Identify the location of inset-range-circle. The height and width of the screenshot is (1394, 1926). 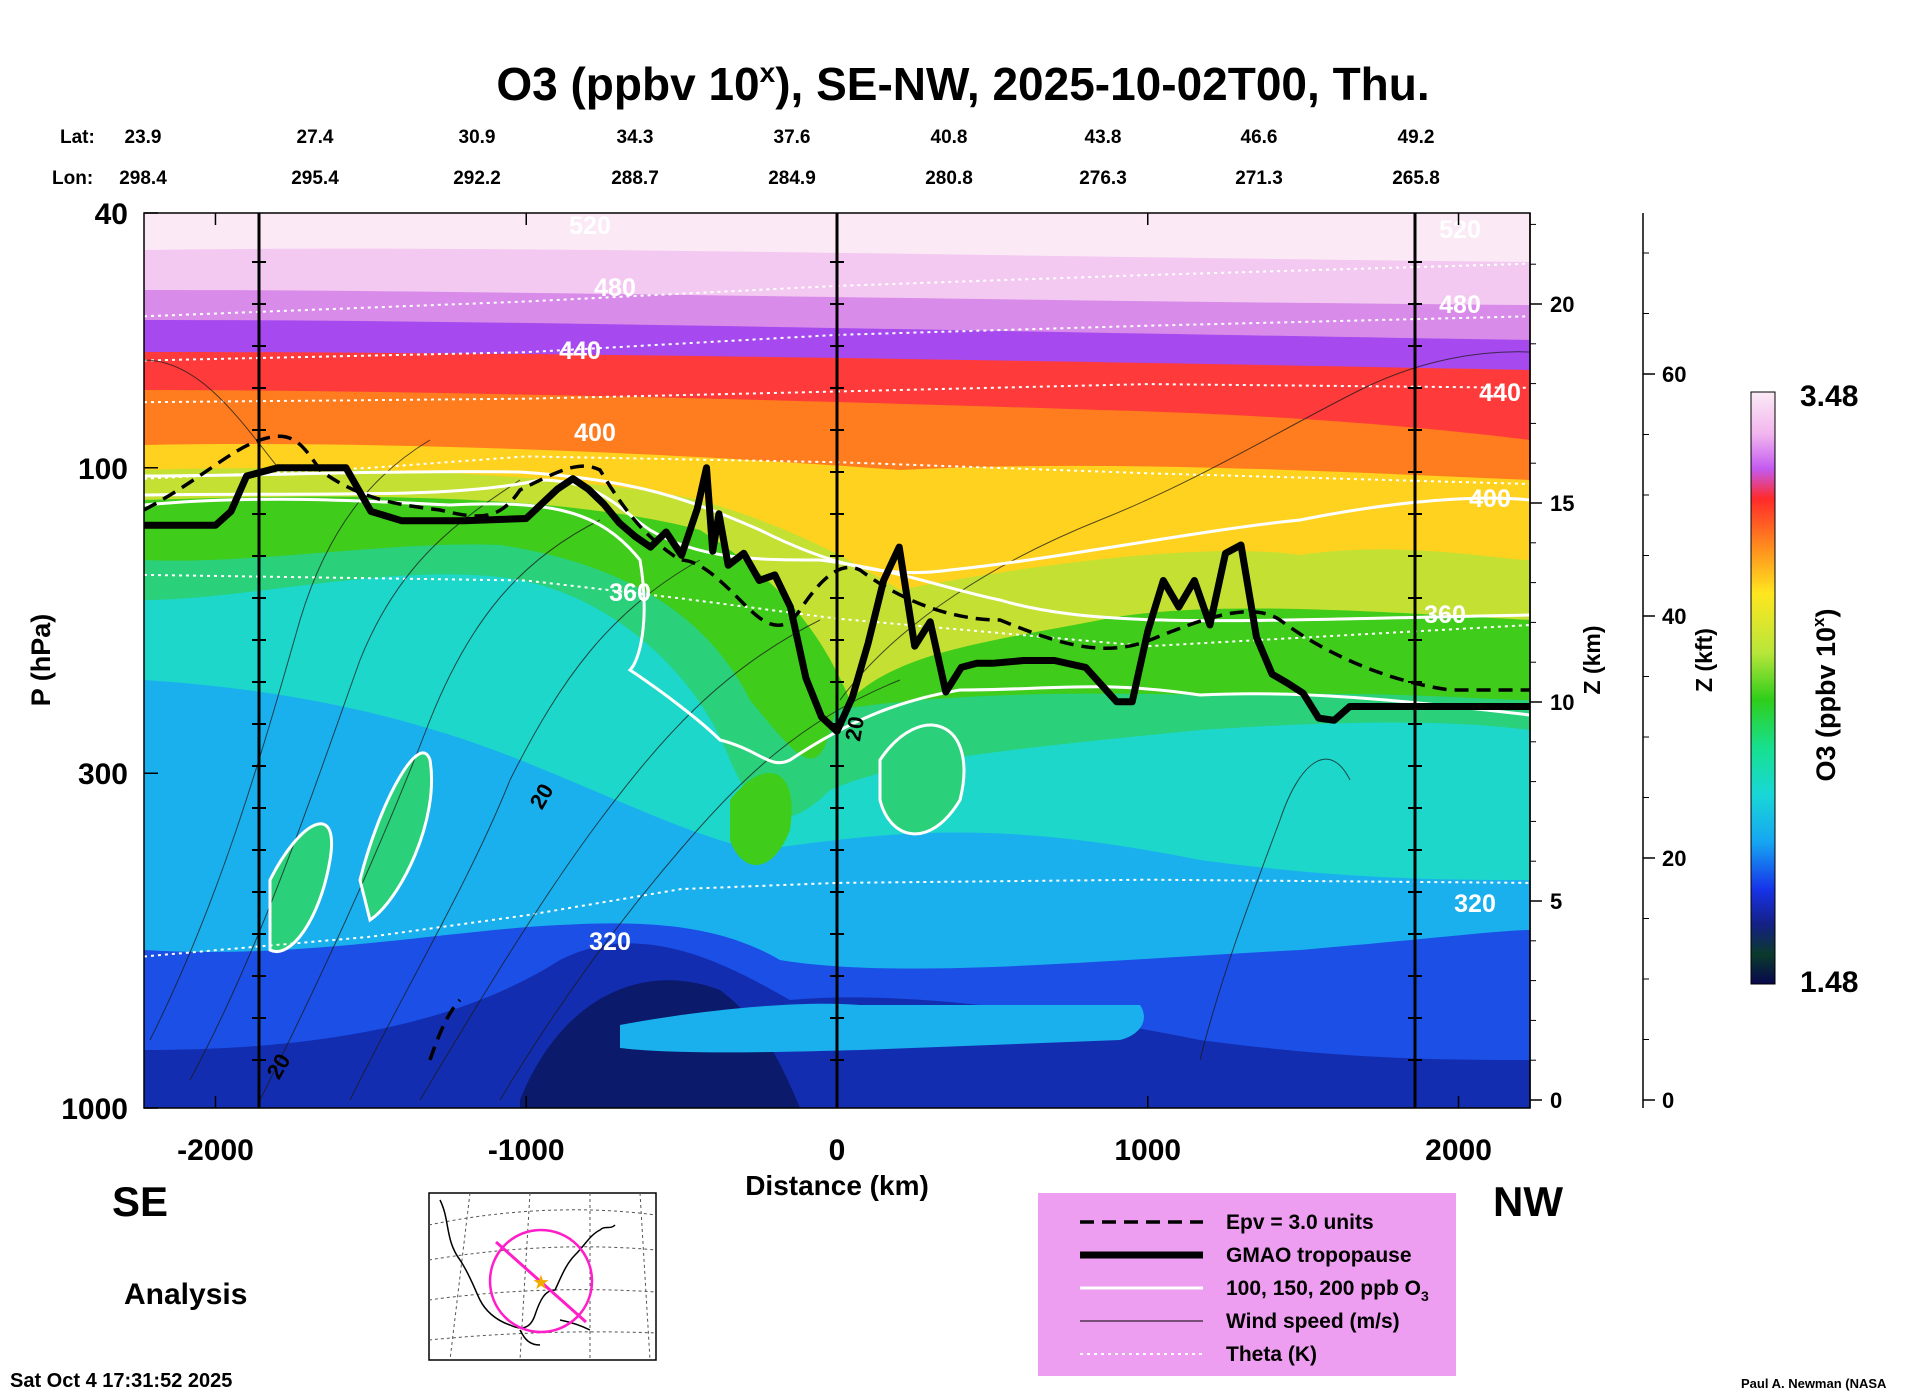
(541, 1281).